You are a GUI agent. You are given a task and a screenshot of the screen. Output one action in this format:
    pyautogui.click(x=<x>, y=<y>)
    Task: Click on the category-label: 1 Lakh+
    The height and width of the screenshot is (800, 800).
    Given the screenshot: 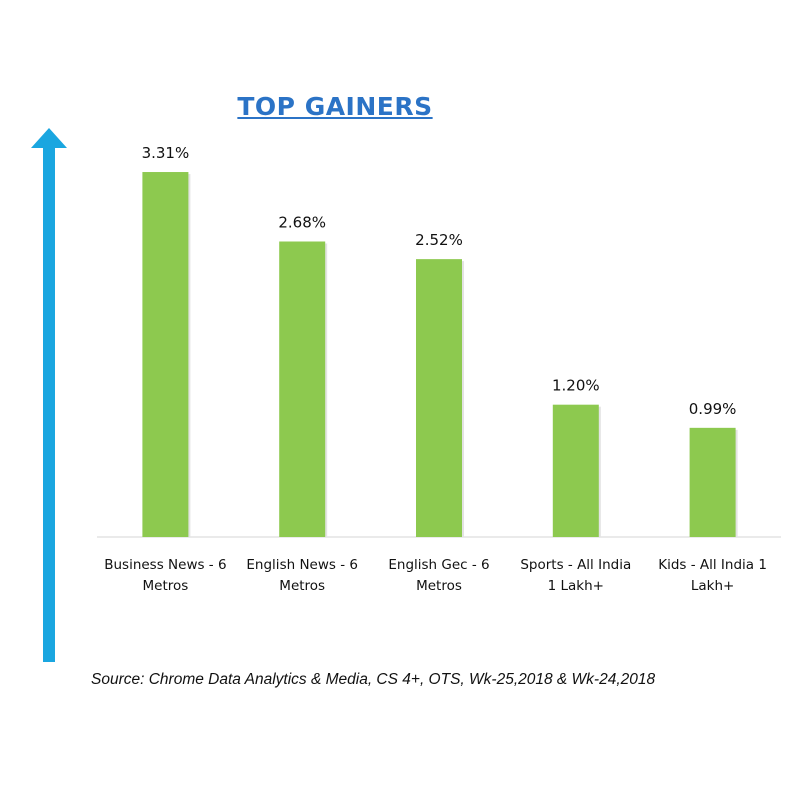 What is the action you would take?
    pyautogui.click(x=576, y=586)
    